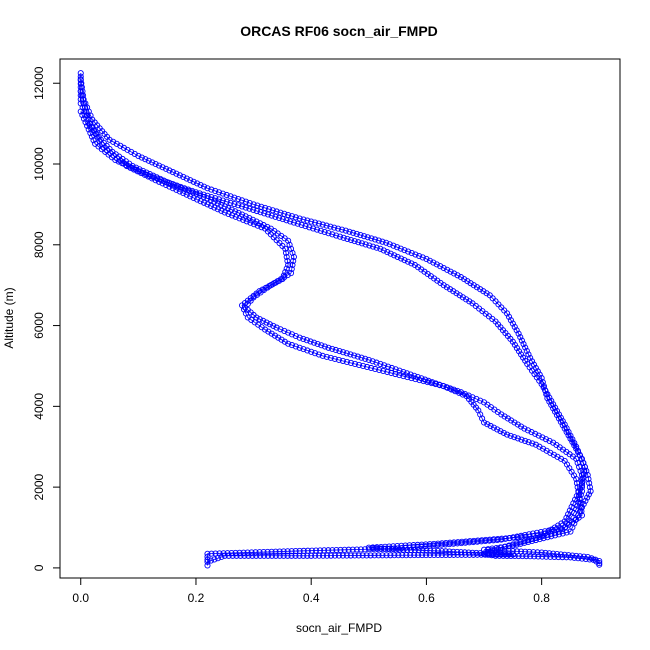 The width and height of the screenshot is (650, 650). What do you see at coordinates (426, 598) in the screenshot?
I see `x-tick-label: 0.6` at bounding box center [426, 598].